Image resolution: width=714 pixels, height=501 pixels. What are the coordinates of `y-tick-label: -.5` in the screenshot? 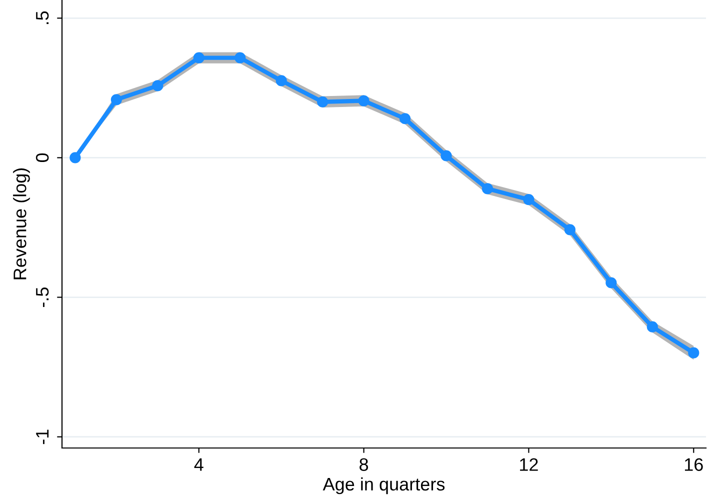 It's located at (42, 297).